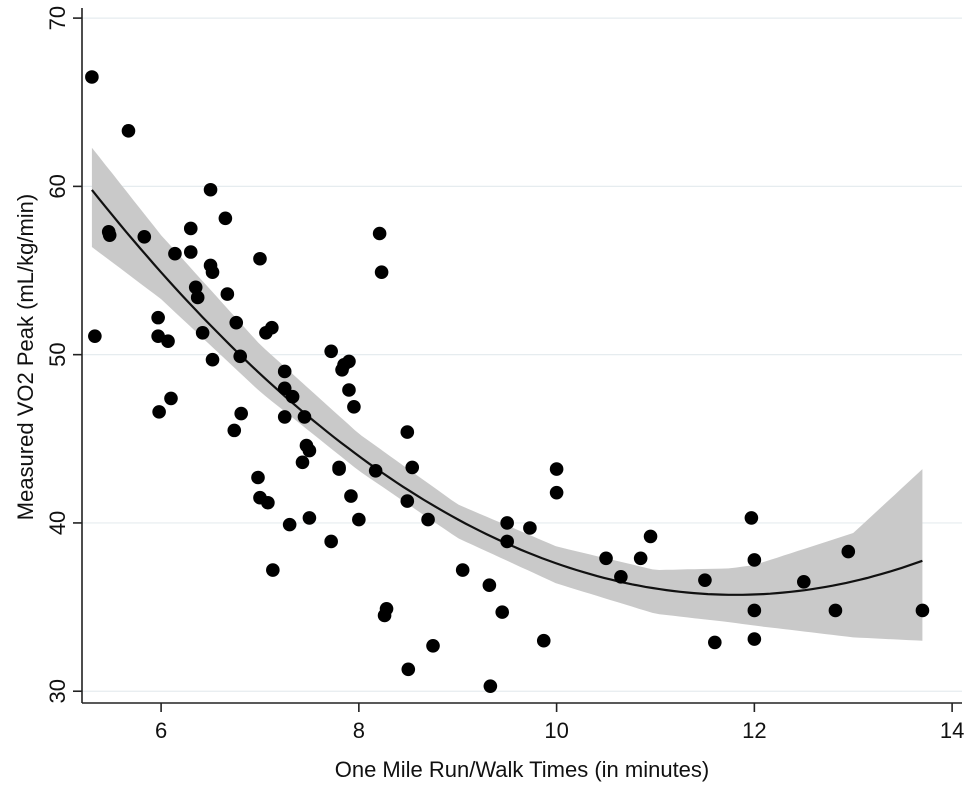 The width and height of the screenshot is (971, 787). I want to click on y-tick-label-50: 50, so click(57, 354).